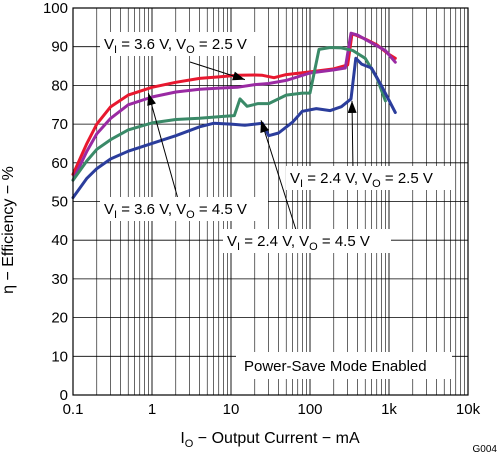  I want to click on annotation-label: VI = 3.6 V, VO = 4.5 V, so click(175, 211).